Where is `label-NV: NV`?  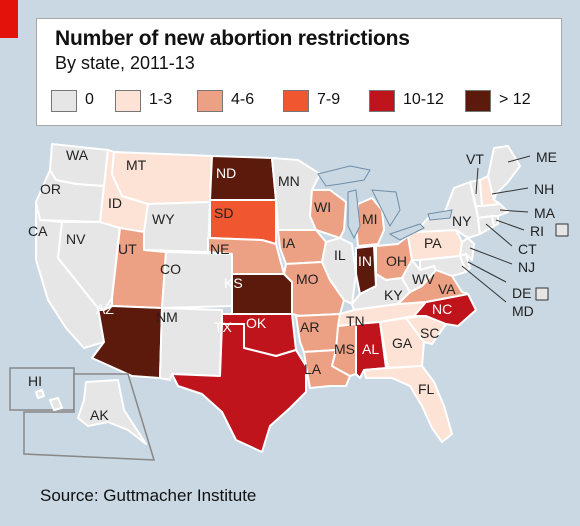
label-NV: NV is located at coordinates (76, 239).